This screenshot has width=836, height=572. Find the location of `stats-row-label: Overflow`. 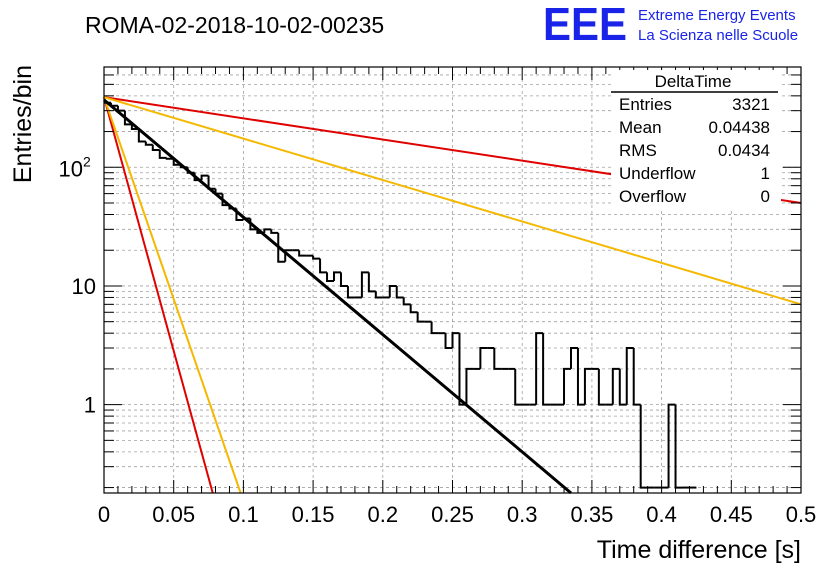

stats-row-label: Overflow is located at coordinates (653, 196).